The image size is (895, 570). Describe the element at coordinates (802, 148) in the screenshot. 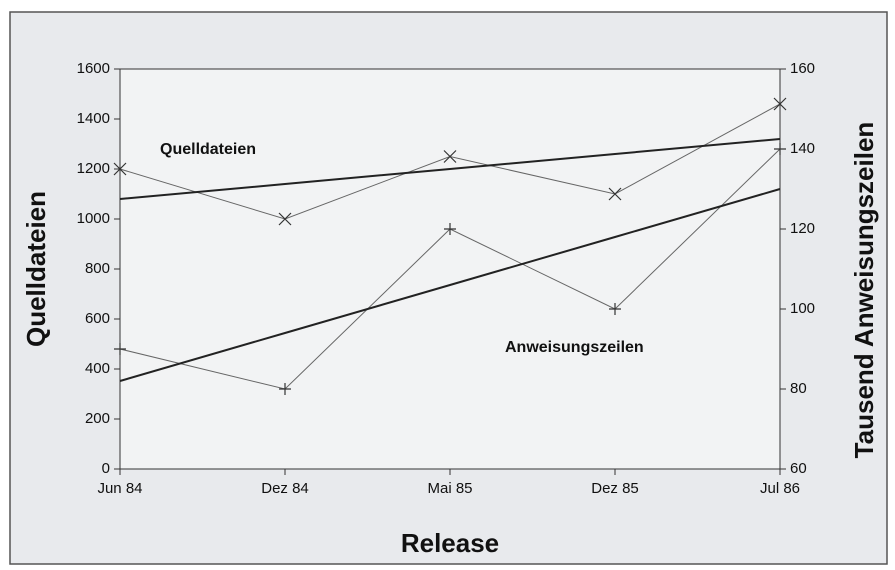

I see `y2-tick-label: 140` at that location.